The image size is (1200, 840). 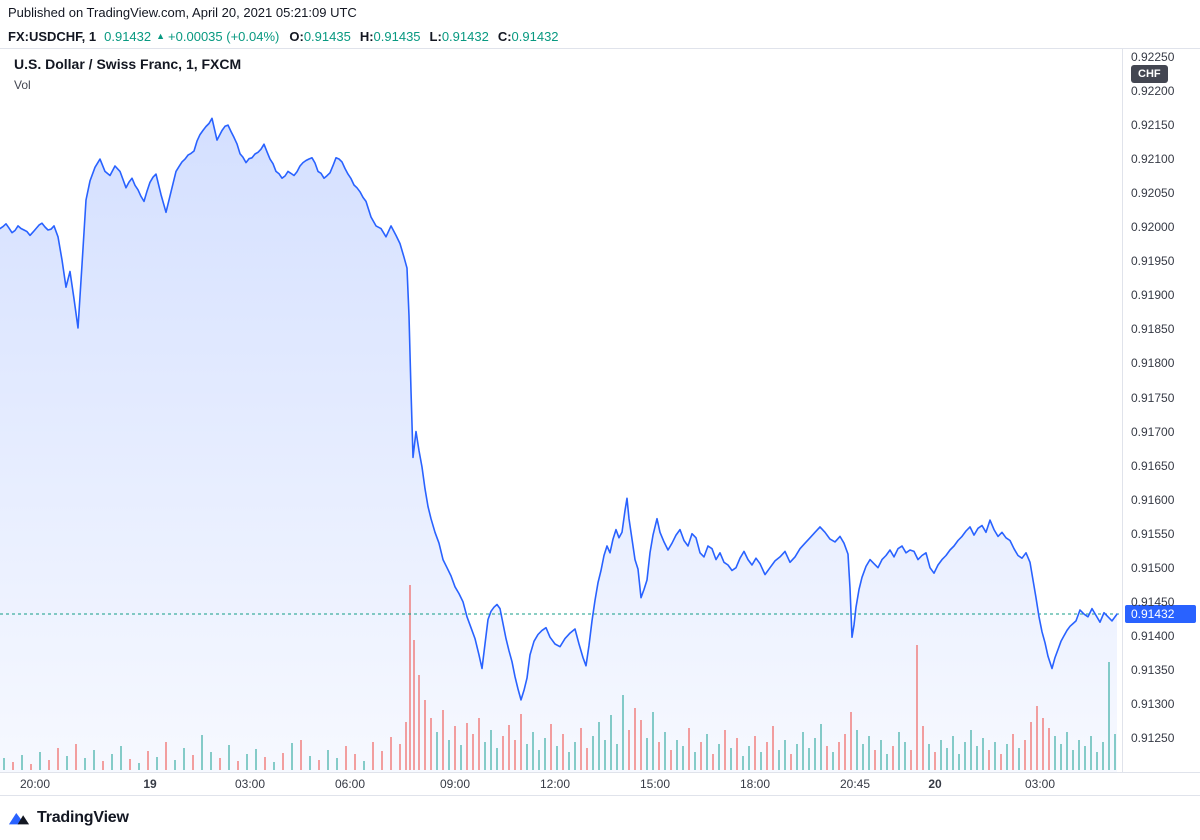 I want to click on time-tick-label: 20, so click(x=935, y=784).